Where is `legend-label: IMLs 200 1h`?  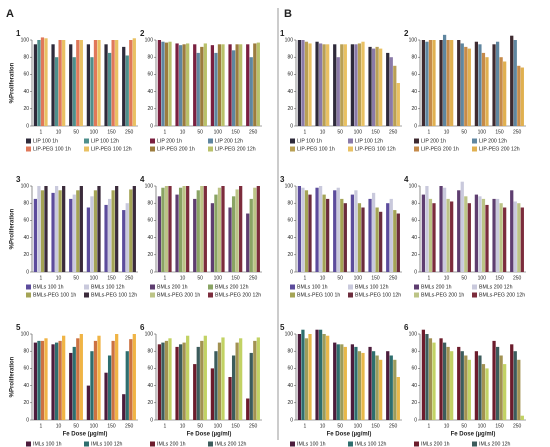
legend-label: IMLs 200 1h is located at coordinates (171, 444).